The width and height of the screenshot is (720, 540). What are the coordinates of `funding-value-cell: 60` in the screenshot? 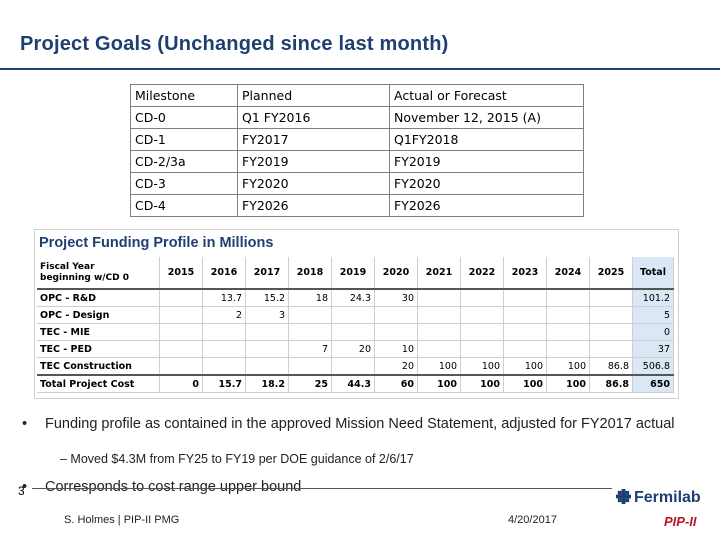 It's located at (396, 383).